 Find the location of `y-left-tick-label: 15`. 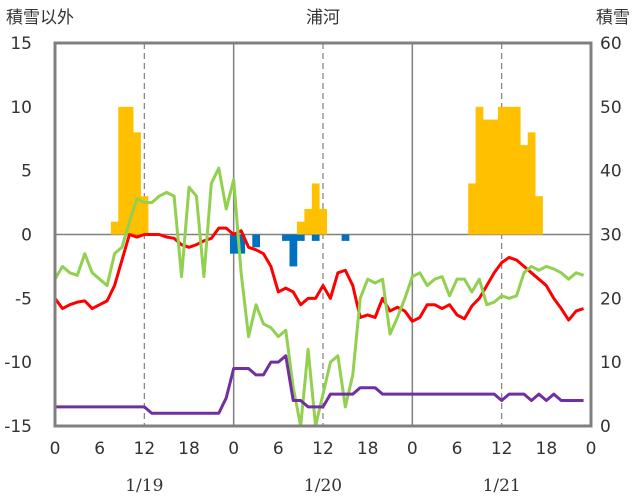

y-left-tick-label: 15 is located at coordinates (21, 44).